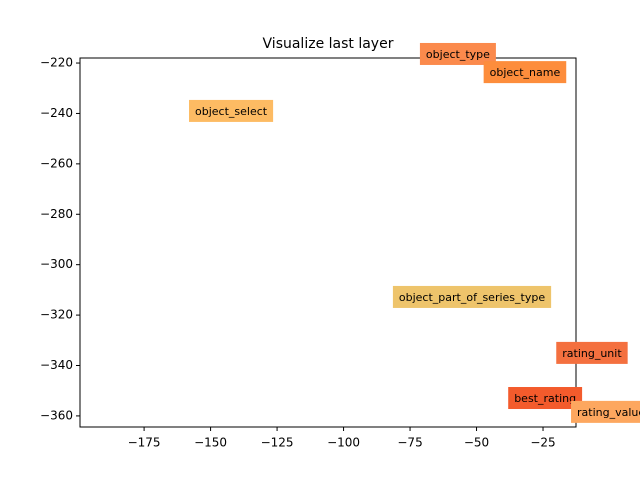 Image resolution: width=640 pixels, height=480 pixels. I want to click on point-label: rating_unit, so click(592, 353).